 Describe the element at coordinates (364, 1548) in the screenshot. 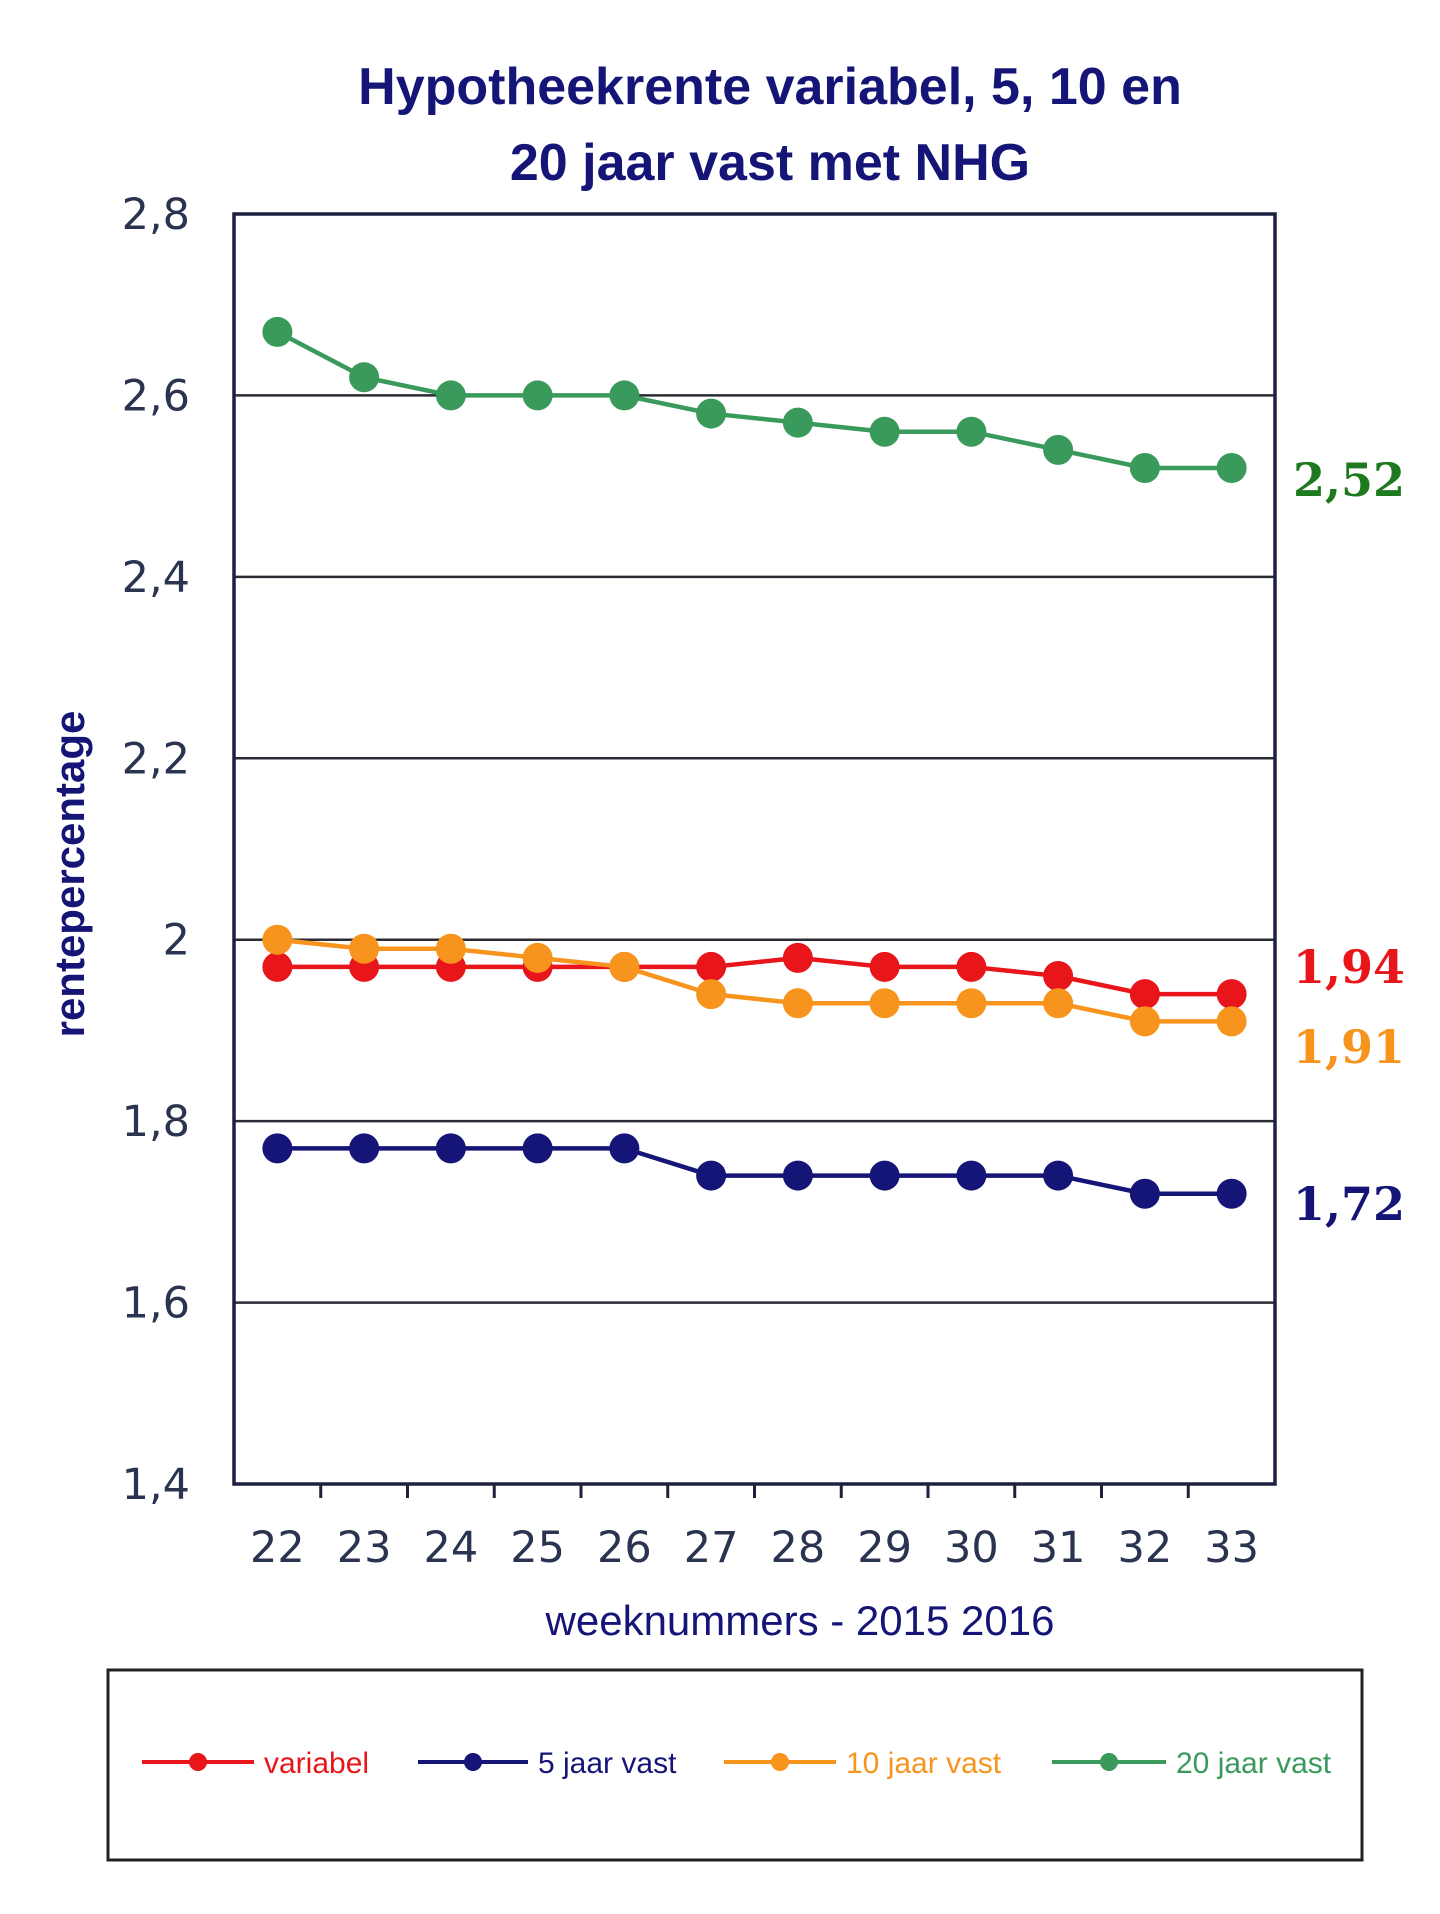

I see `x-tick-label: 23` at that location.